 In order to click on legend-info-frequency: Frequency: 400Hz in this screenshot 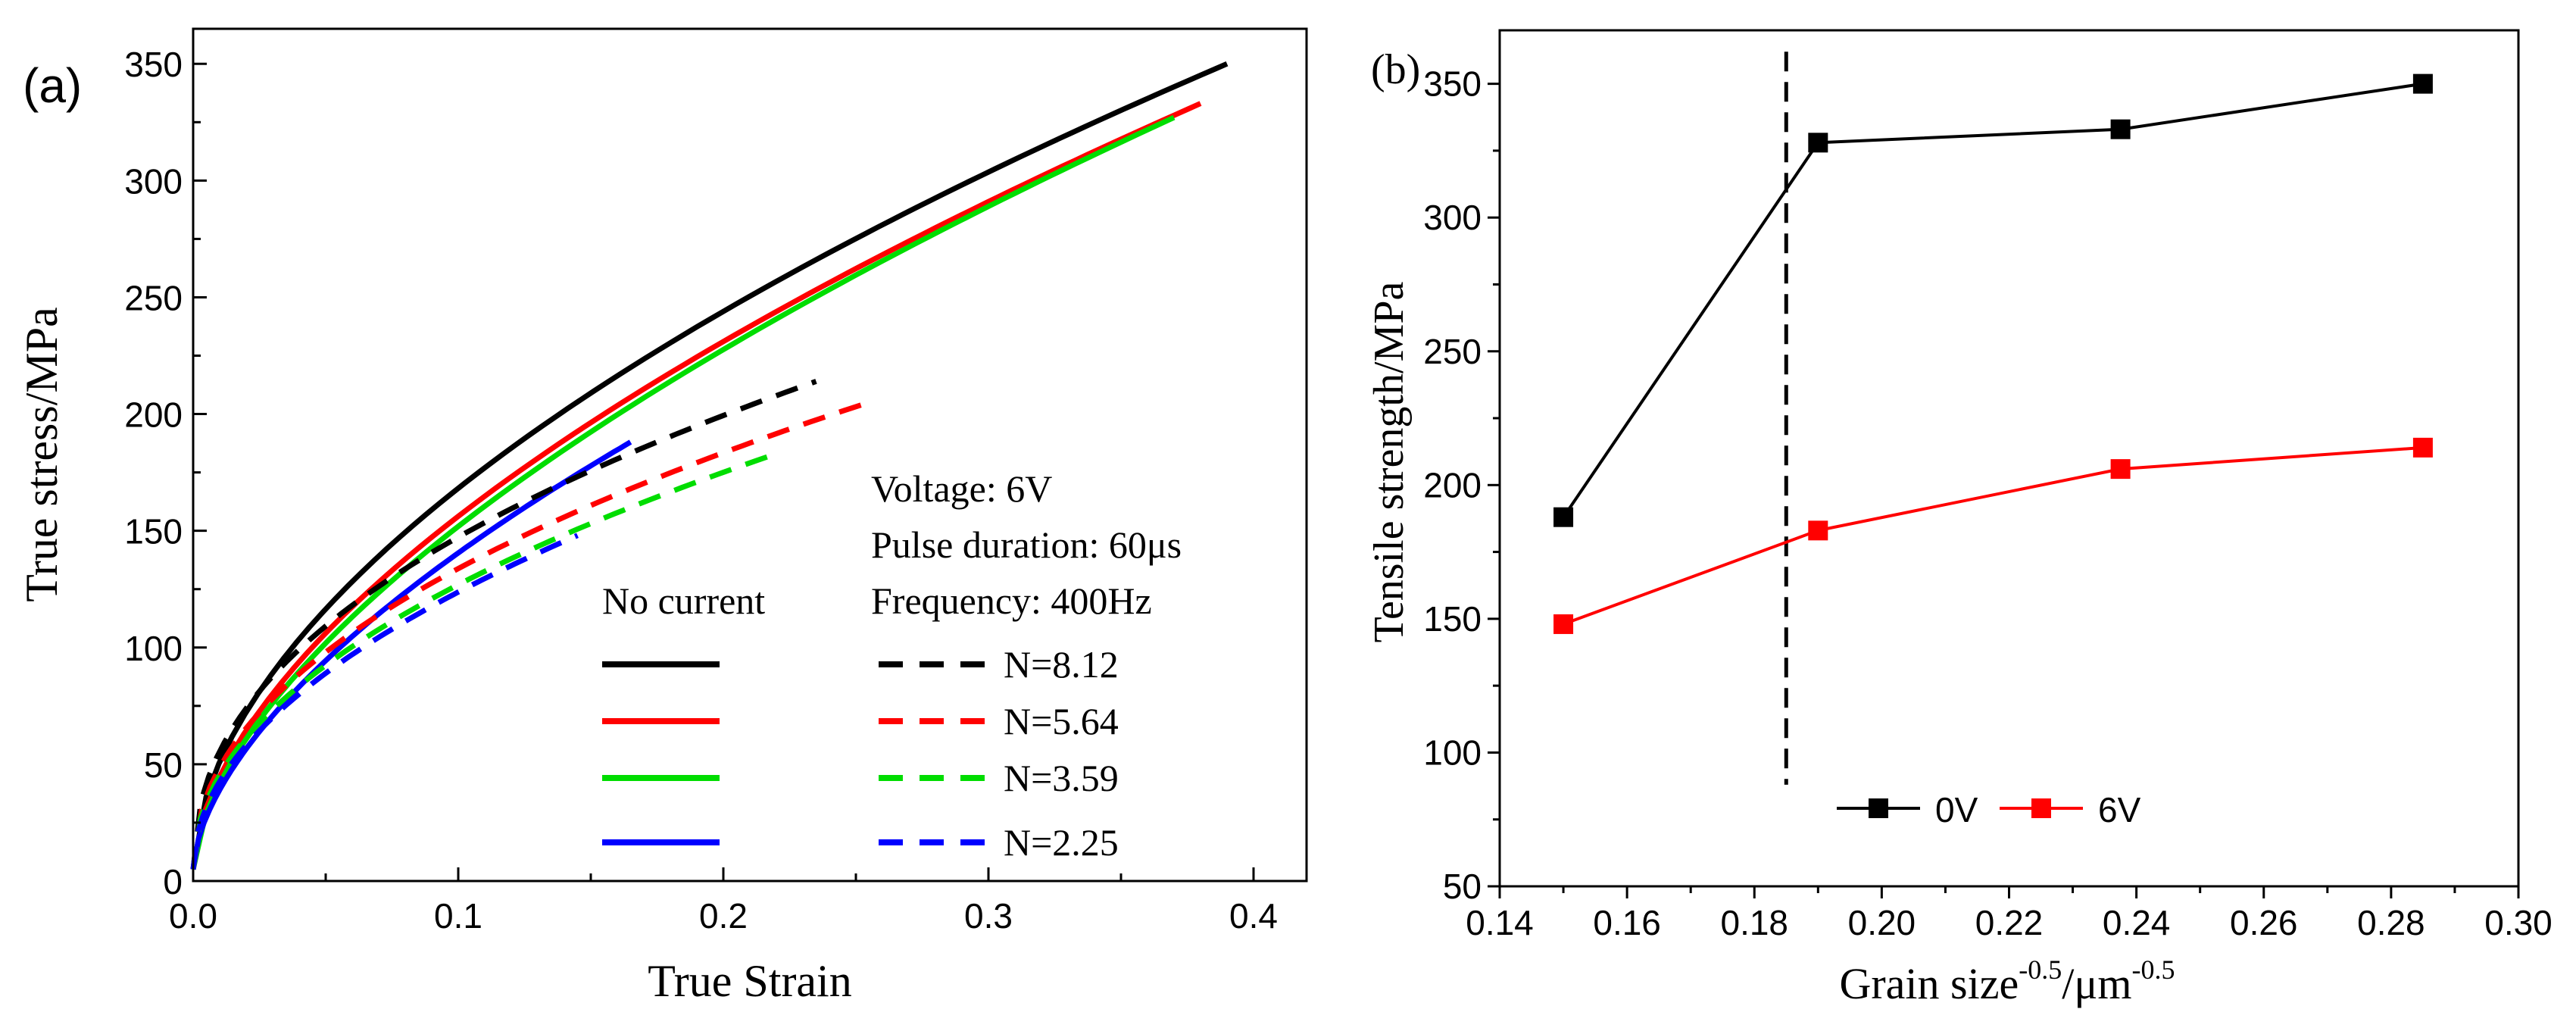, I will do `click(1012, 601)`.